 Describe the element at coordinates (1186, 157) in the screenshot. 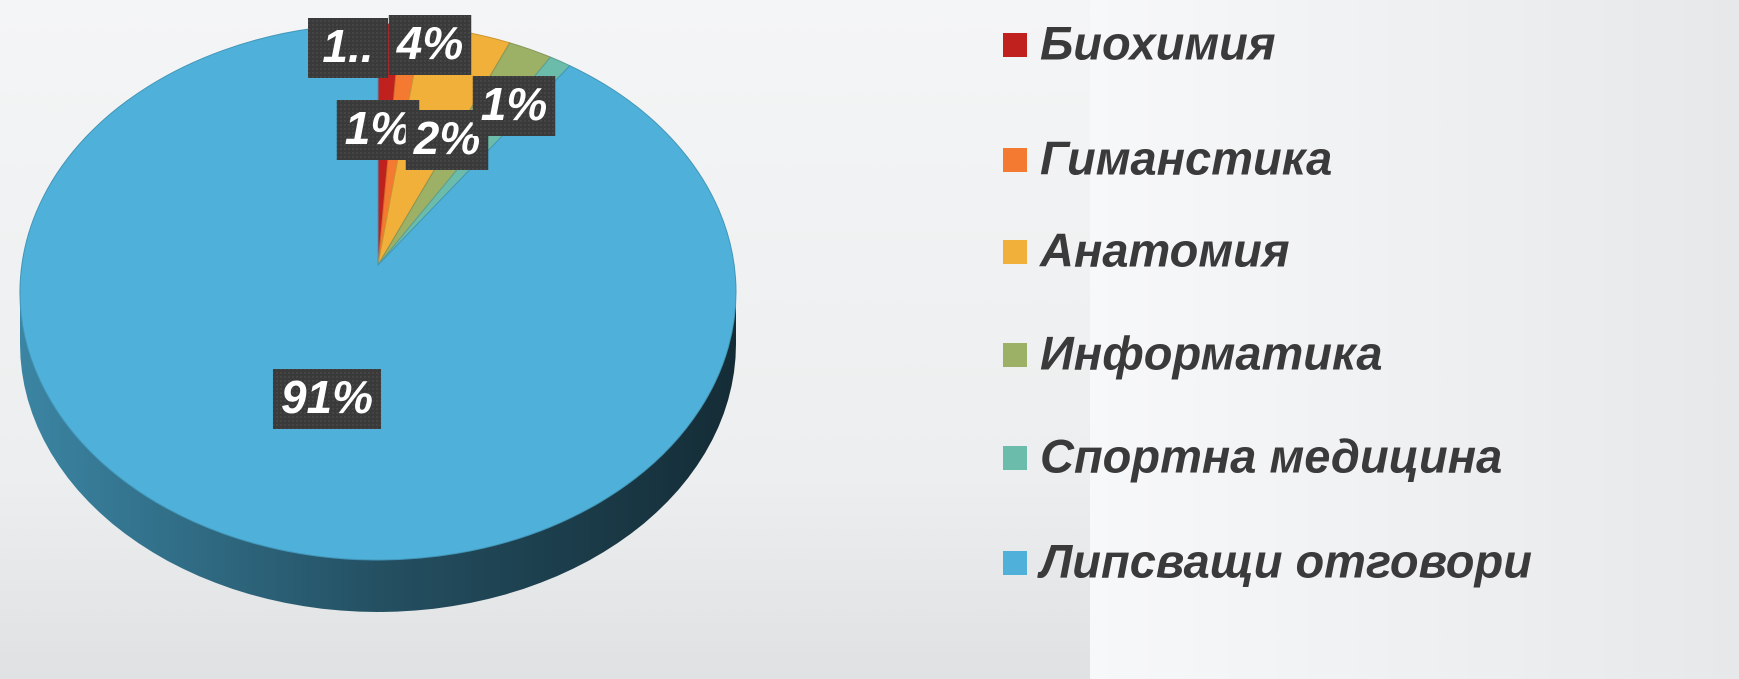

I see `legend-label: Гиманстика` at that location.